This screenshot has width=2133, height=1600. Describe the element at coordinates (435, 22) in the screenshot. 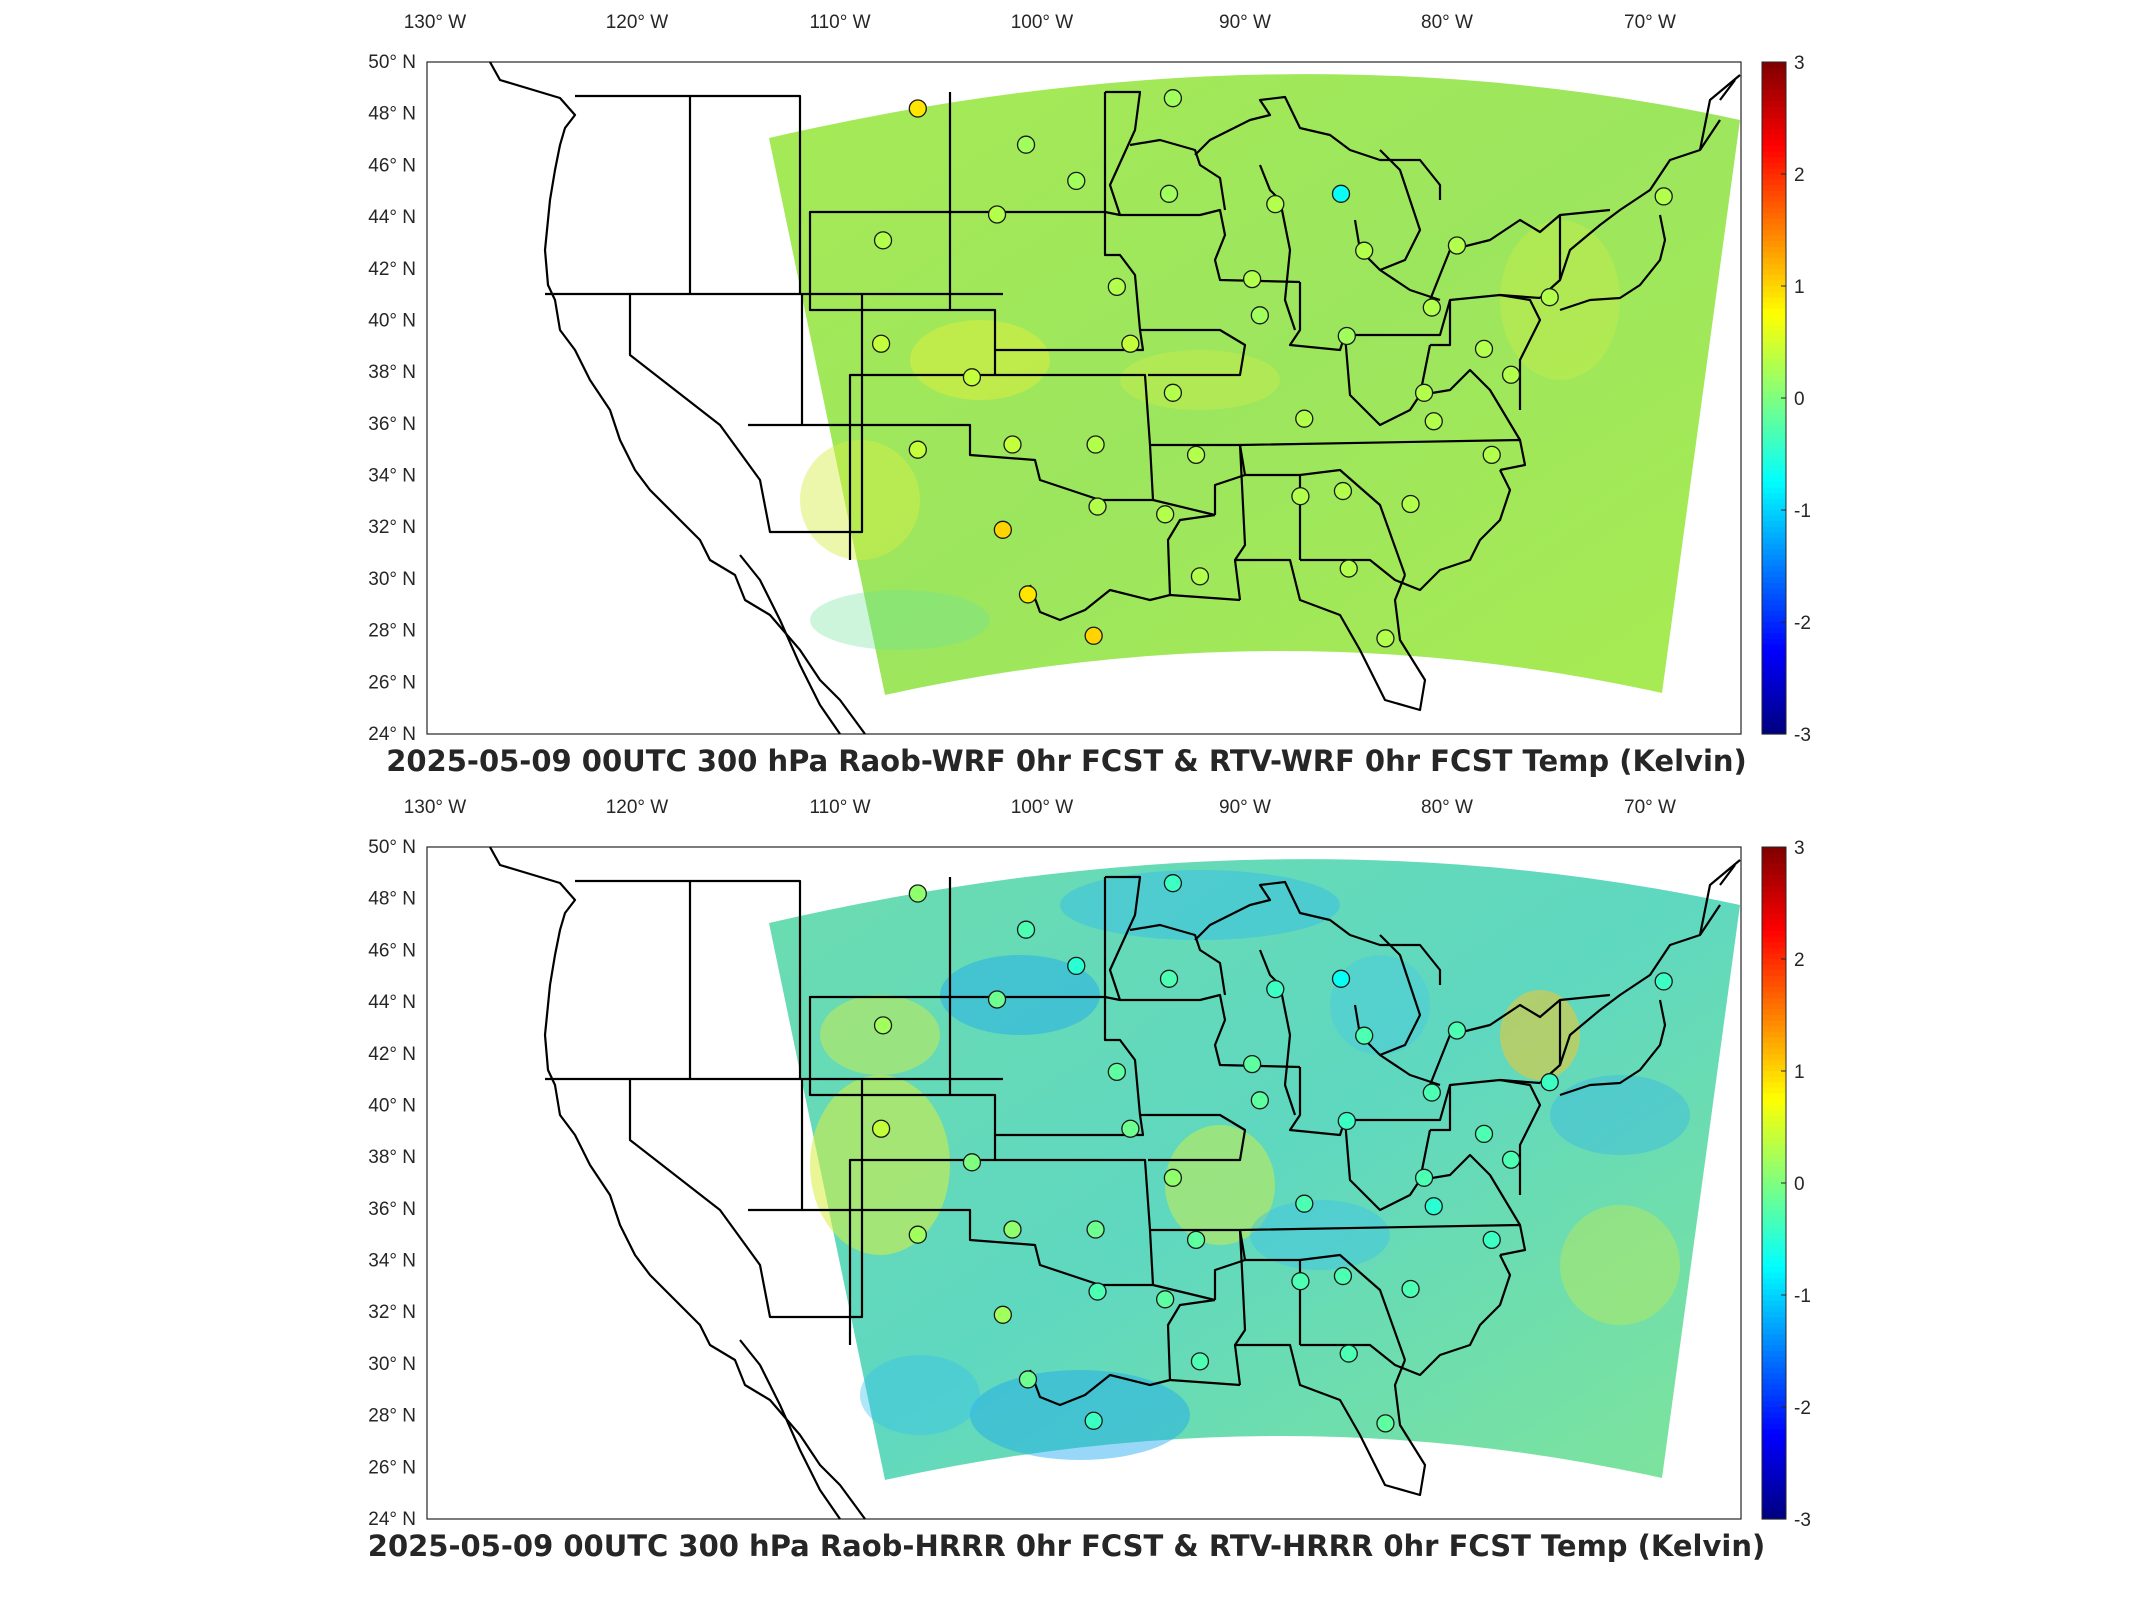

I see `lon-tick-label: 130° W` at that location.